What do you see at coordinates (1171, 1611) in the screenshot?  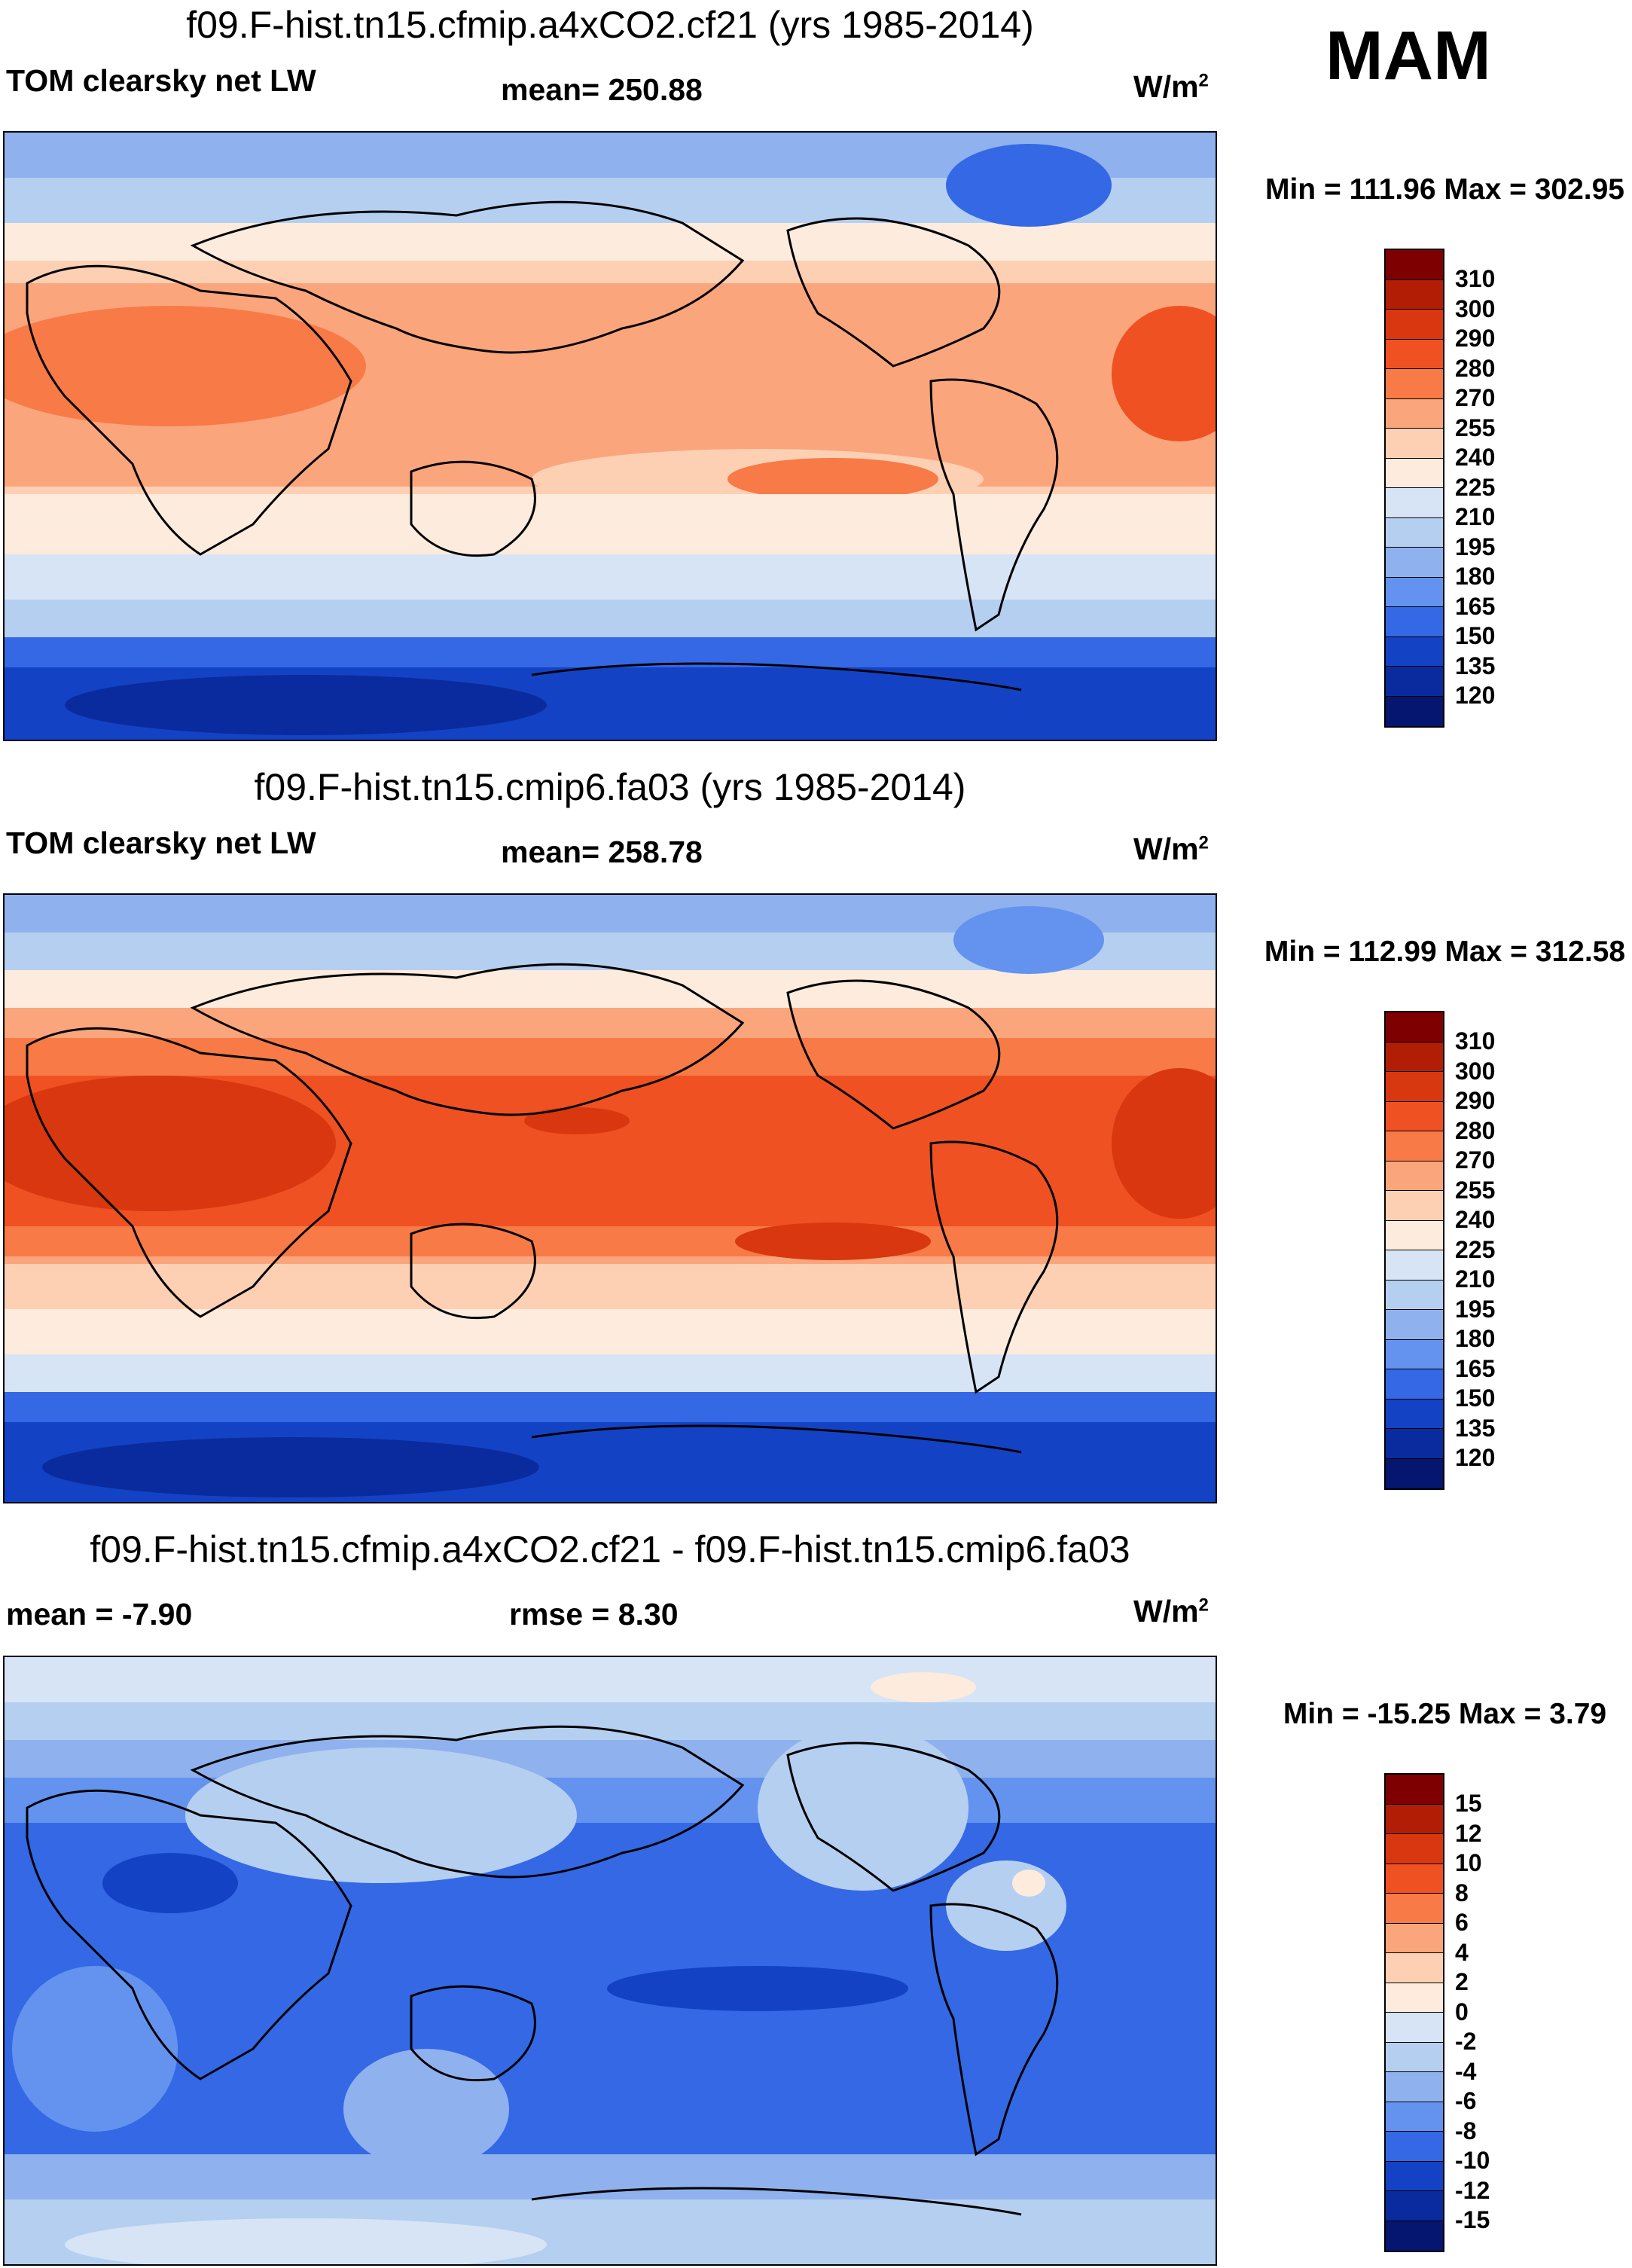 I see `panel3-units: W/m2` at bounding box center [1171, 1611].